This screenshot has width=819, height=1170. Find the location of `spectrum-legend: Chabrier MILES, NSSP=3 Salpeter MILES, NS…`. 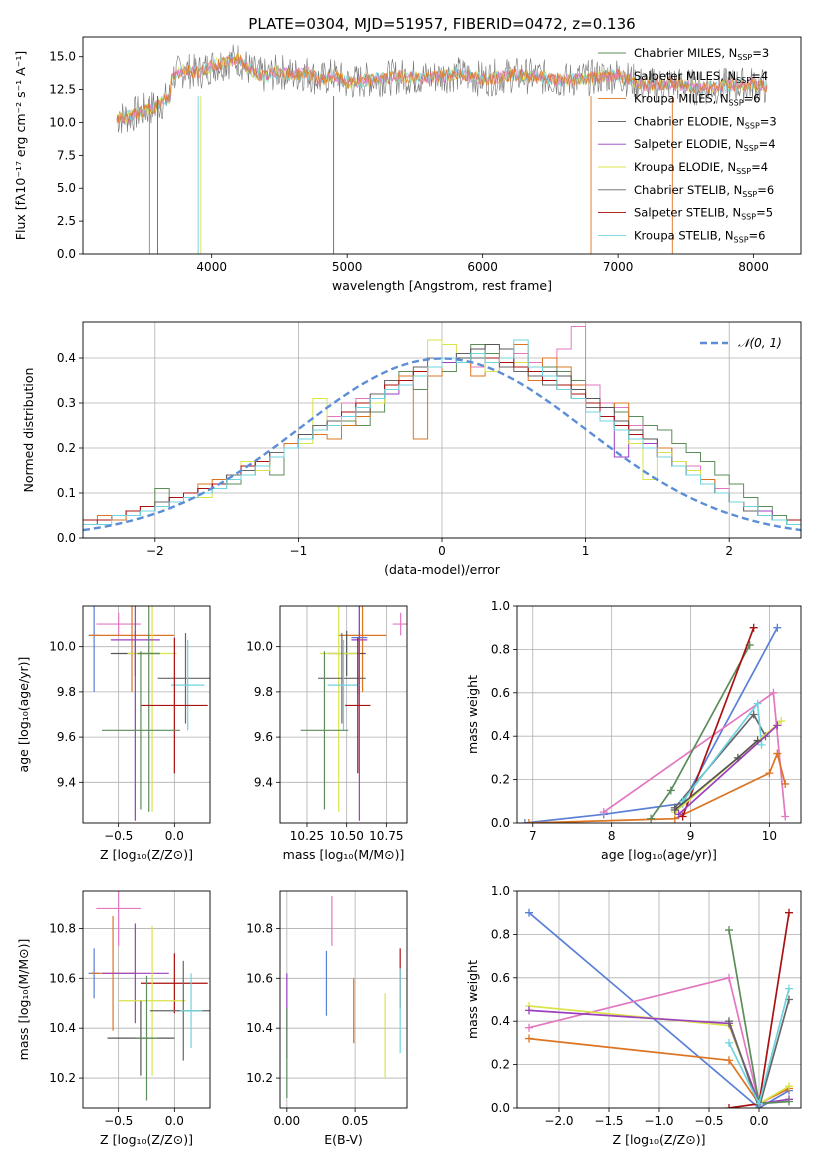

spectrum-legend: Chabrier MILES, NSSP=3 Salpeter MILES, NS… is located at coordinates (687, 145).